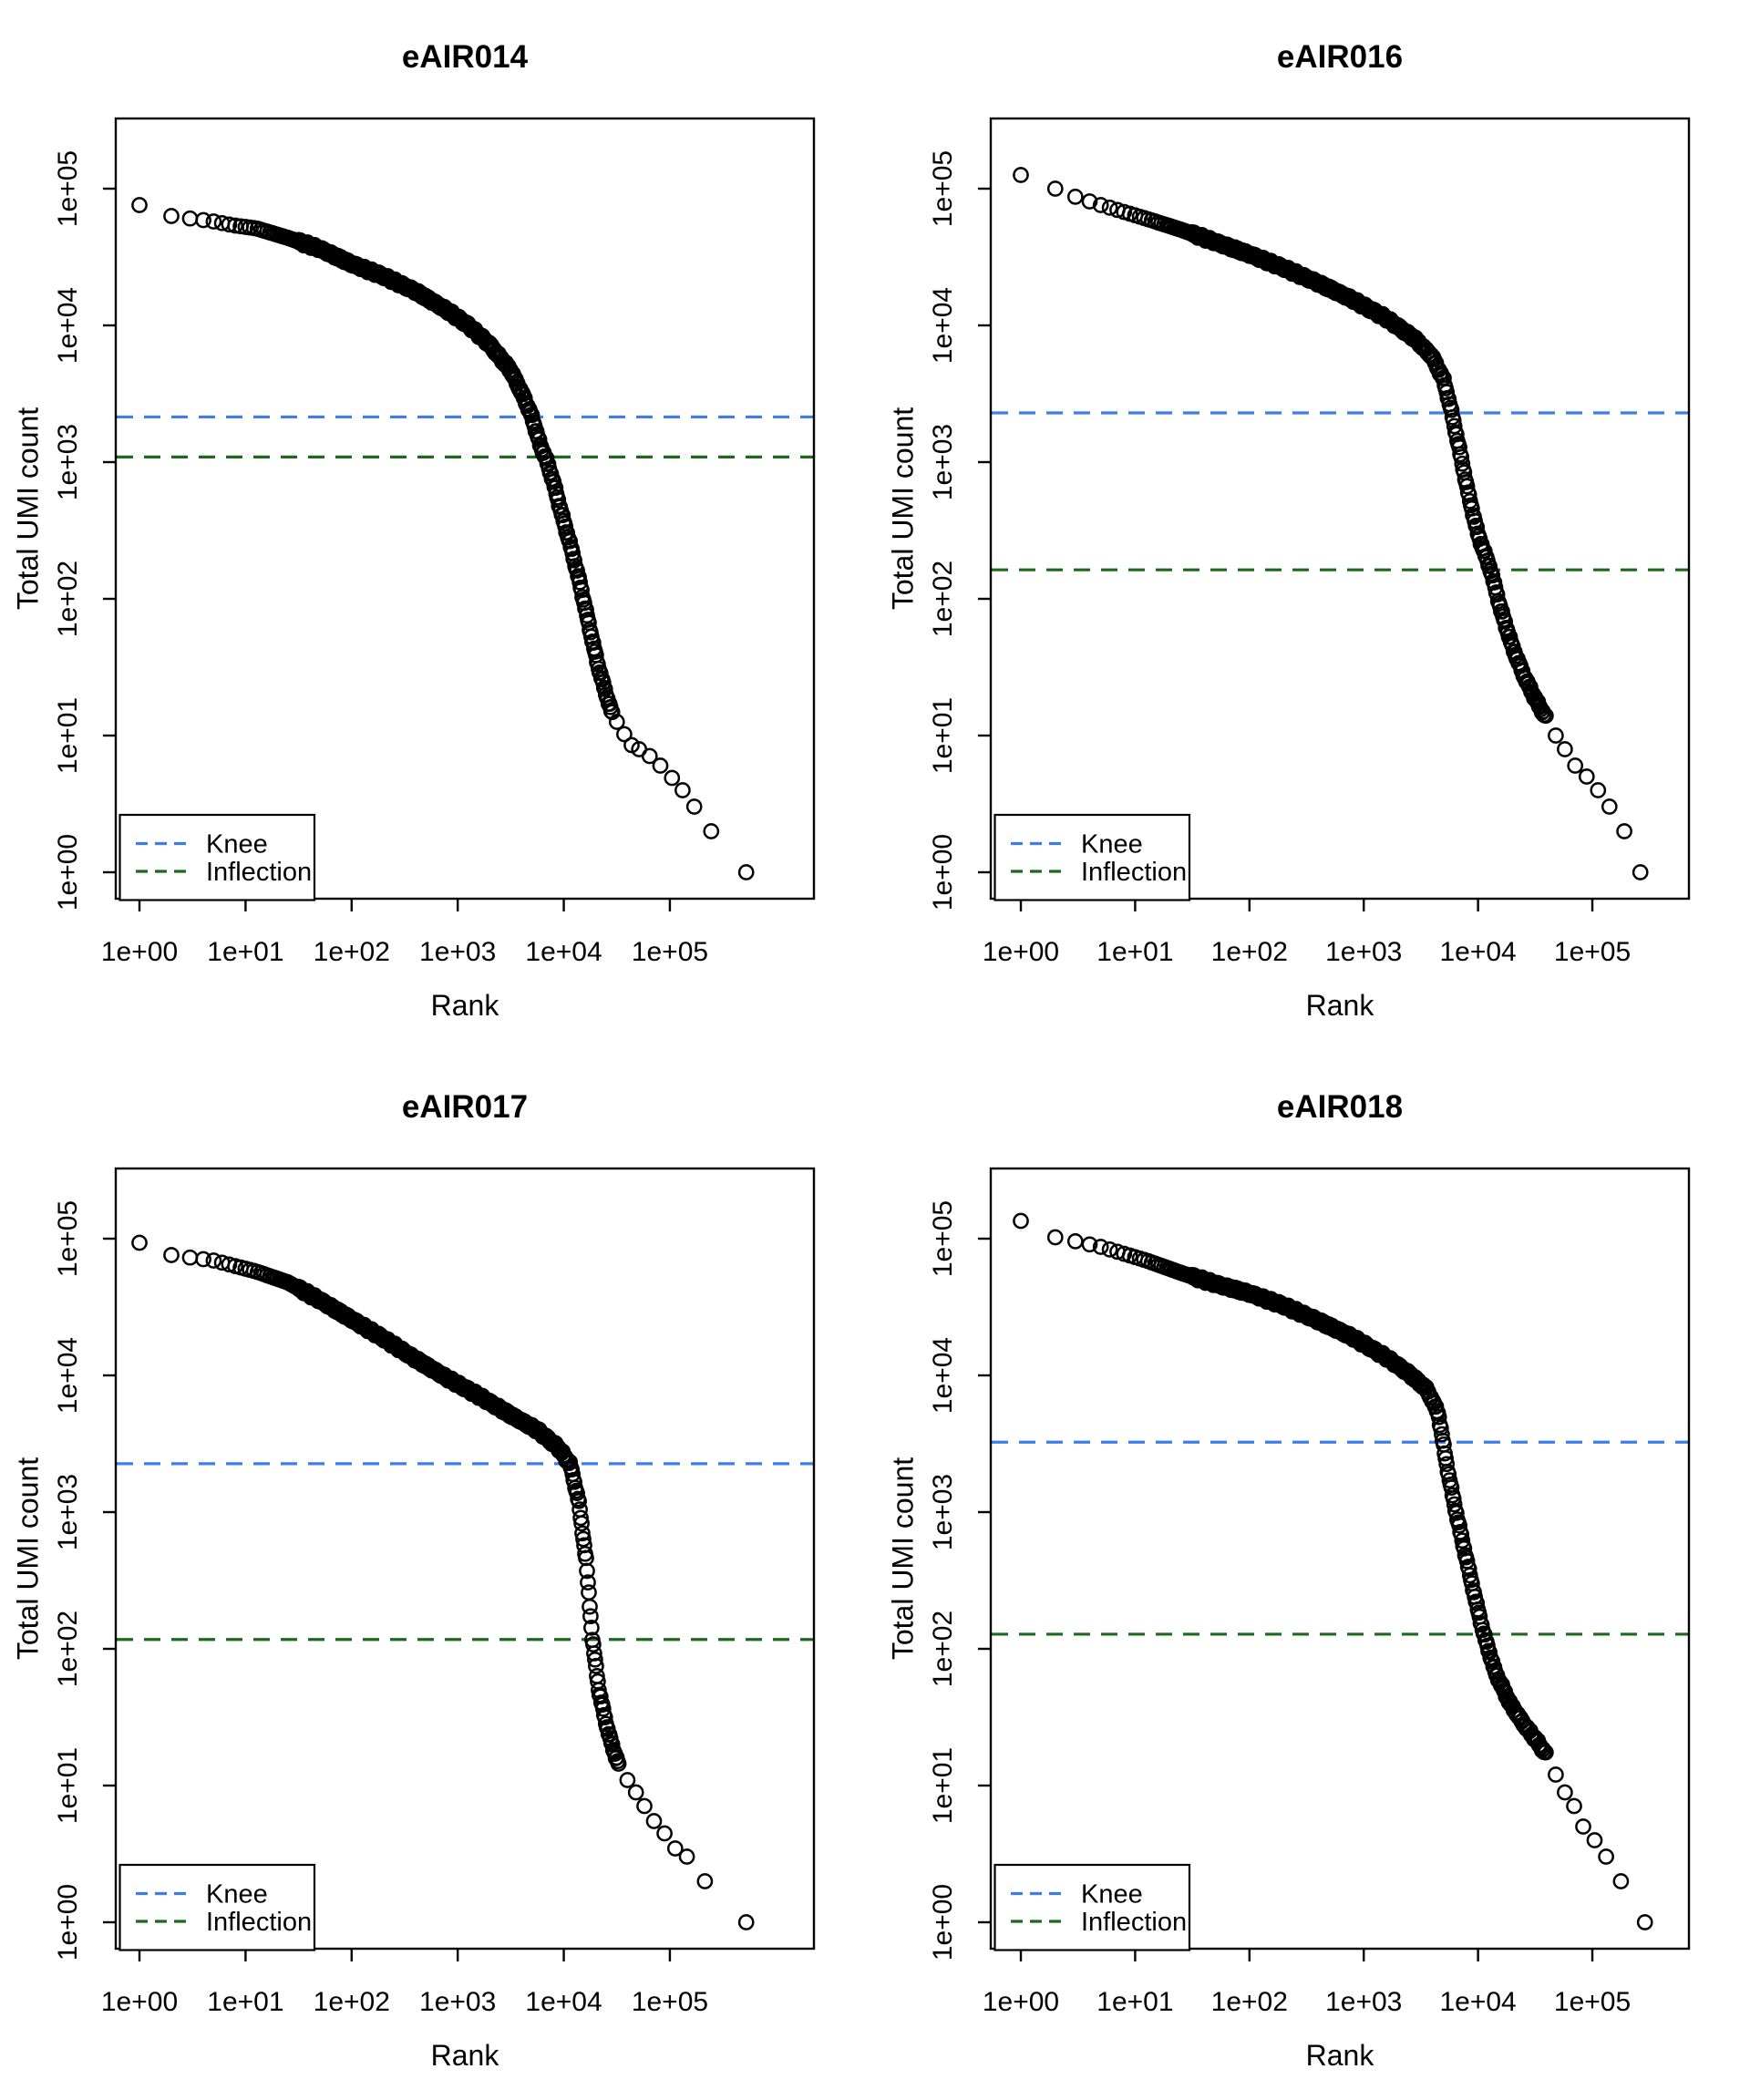  Describe the element at coordinates (943, 1376) in the screenshot. I see `y-tick-label: 1e+04` at that location.